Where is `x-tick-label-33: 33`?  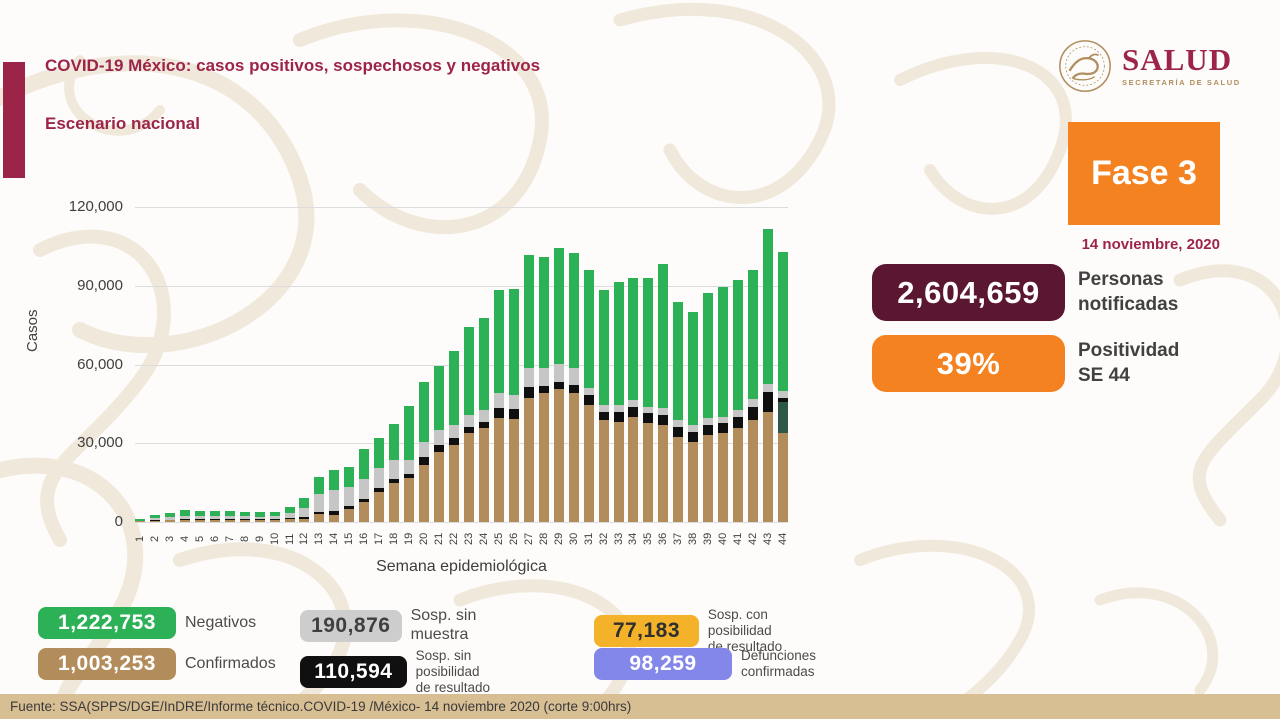 x-tick-label-33: 33 is located at coordinates (618, 539).